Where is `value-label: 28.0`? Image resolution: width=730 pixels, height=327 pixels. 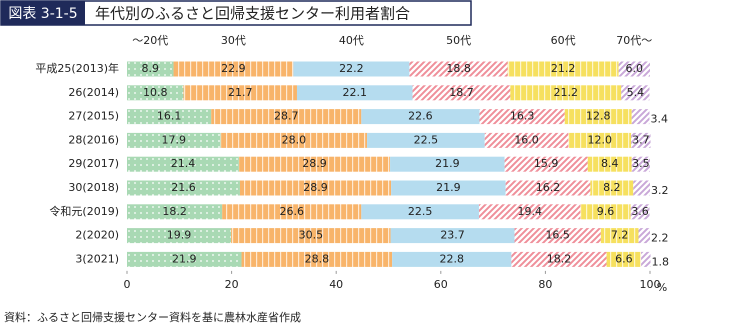
value-label: 28.0 is located at coordinates (294, 139).